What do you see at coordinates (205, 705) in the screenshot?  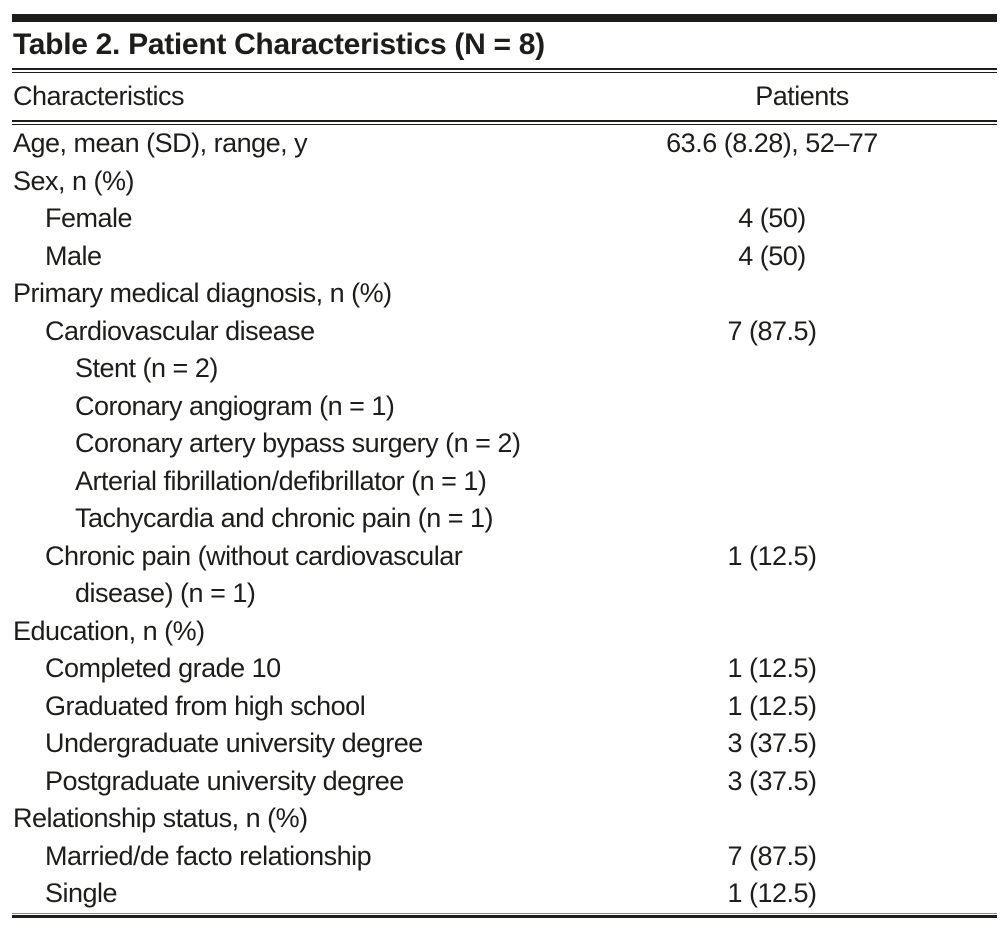 I see `row-label: Graduated from high school` at bounding box center [205, 705].